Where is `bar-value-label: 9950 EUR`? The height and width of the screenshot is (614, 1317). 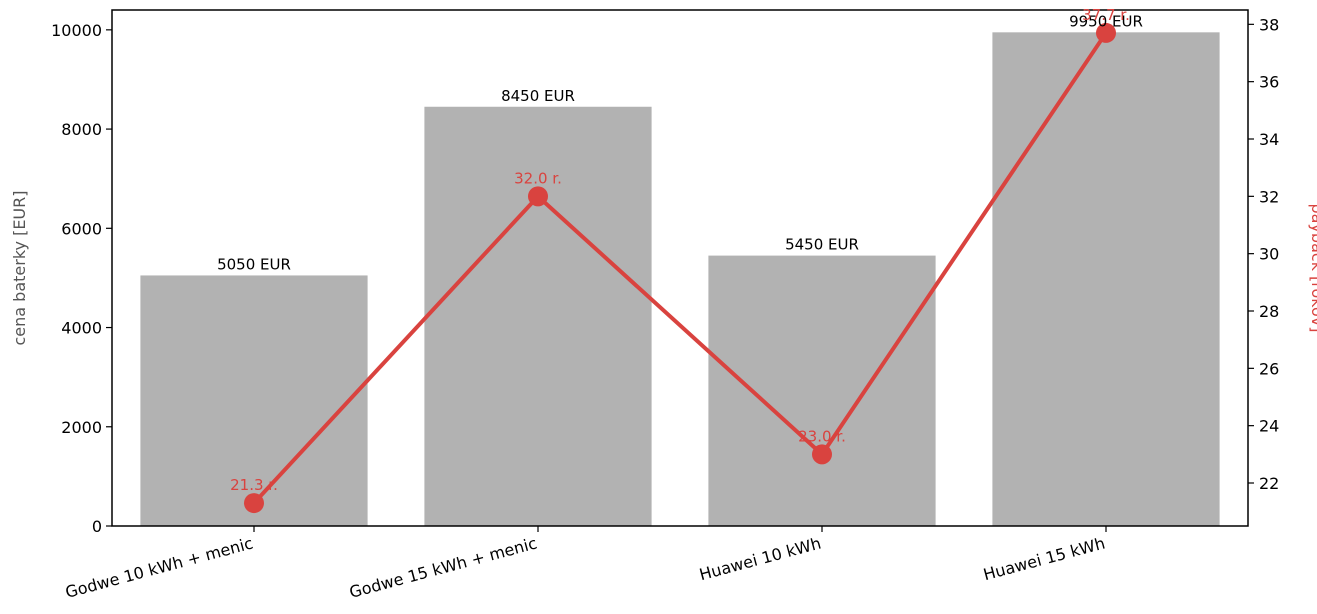
bar-value-label: 9950 EUR is located at coordinates (1106, 21).